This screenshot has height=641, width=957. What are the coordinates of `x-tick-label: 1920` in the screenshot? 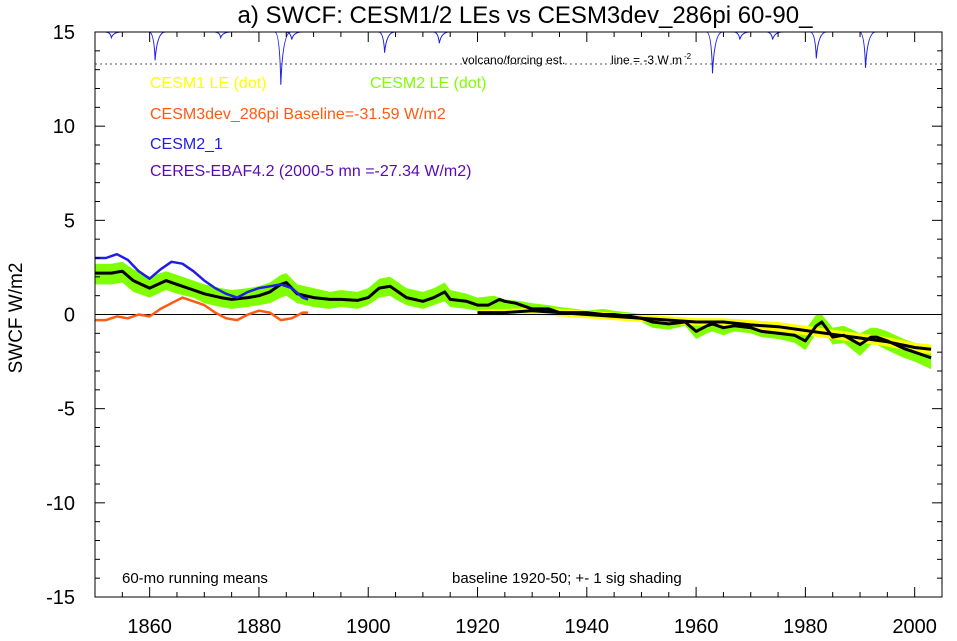 It's located at (477, 627).